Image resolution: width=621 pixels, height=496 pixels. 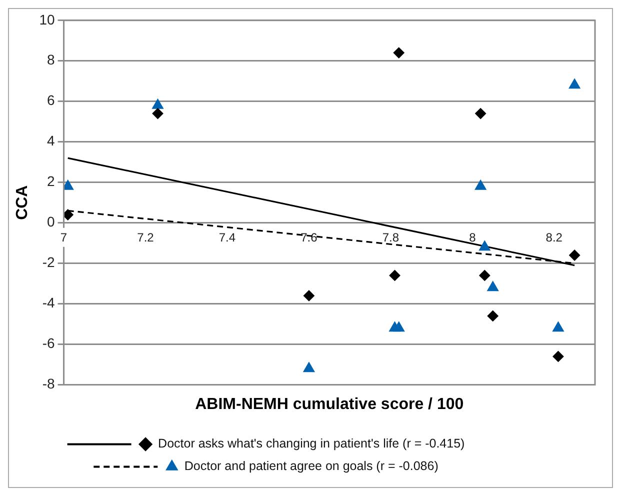 What do you see at coordinates (309, 237) in the screenshot?
I see `x-tick-label: 7.6` at bounding box center [309, 237].